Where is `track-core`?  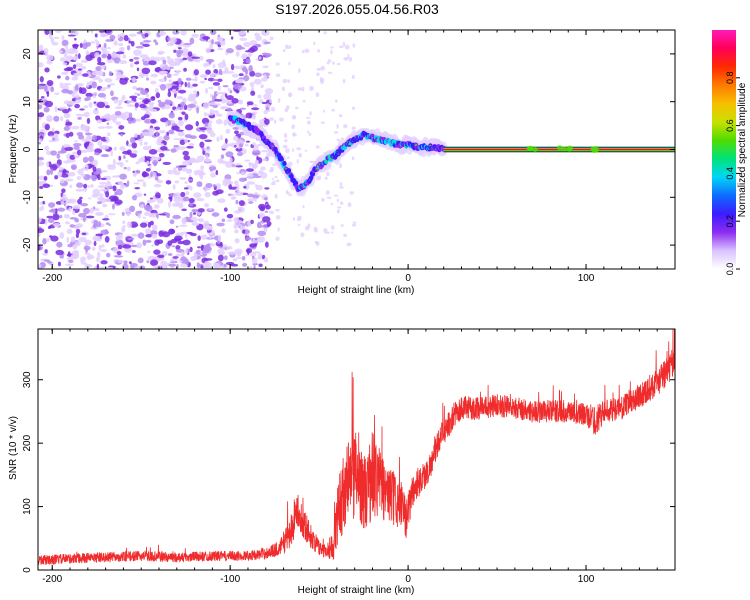 track-core is located at coordinates (284, 163).